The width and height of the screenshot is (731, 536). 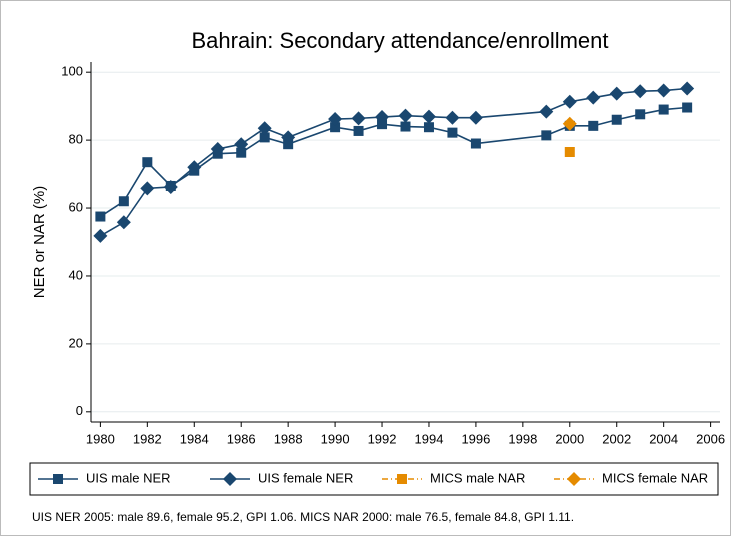 What do you see at coordinates (429, 438) in the screenshot?
I see `x-tick-label: 1994` at bounding box center [429, 438].